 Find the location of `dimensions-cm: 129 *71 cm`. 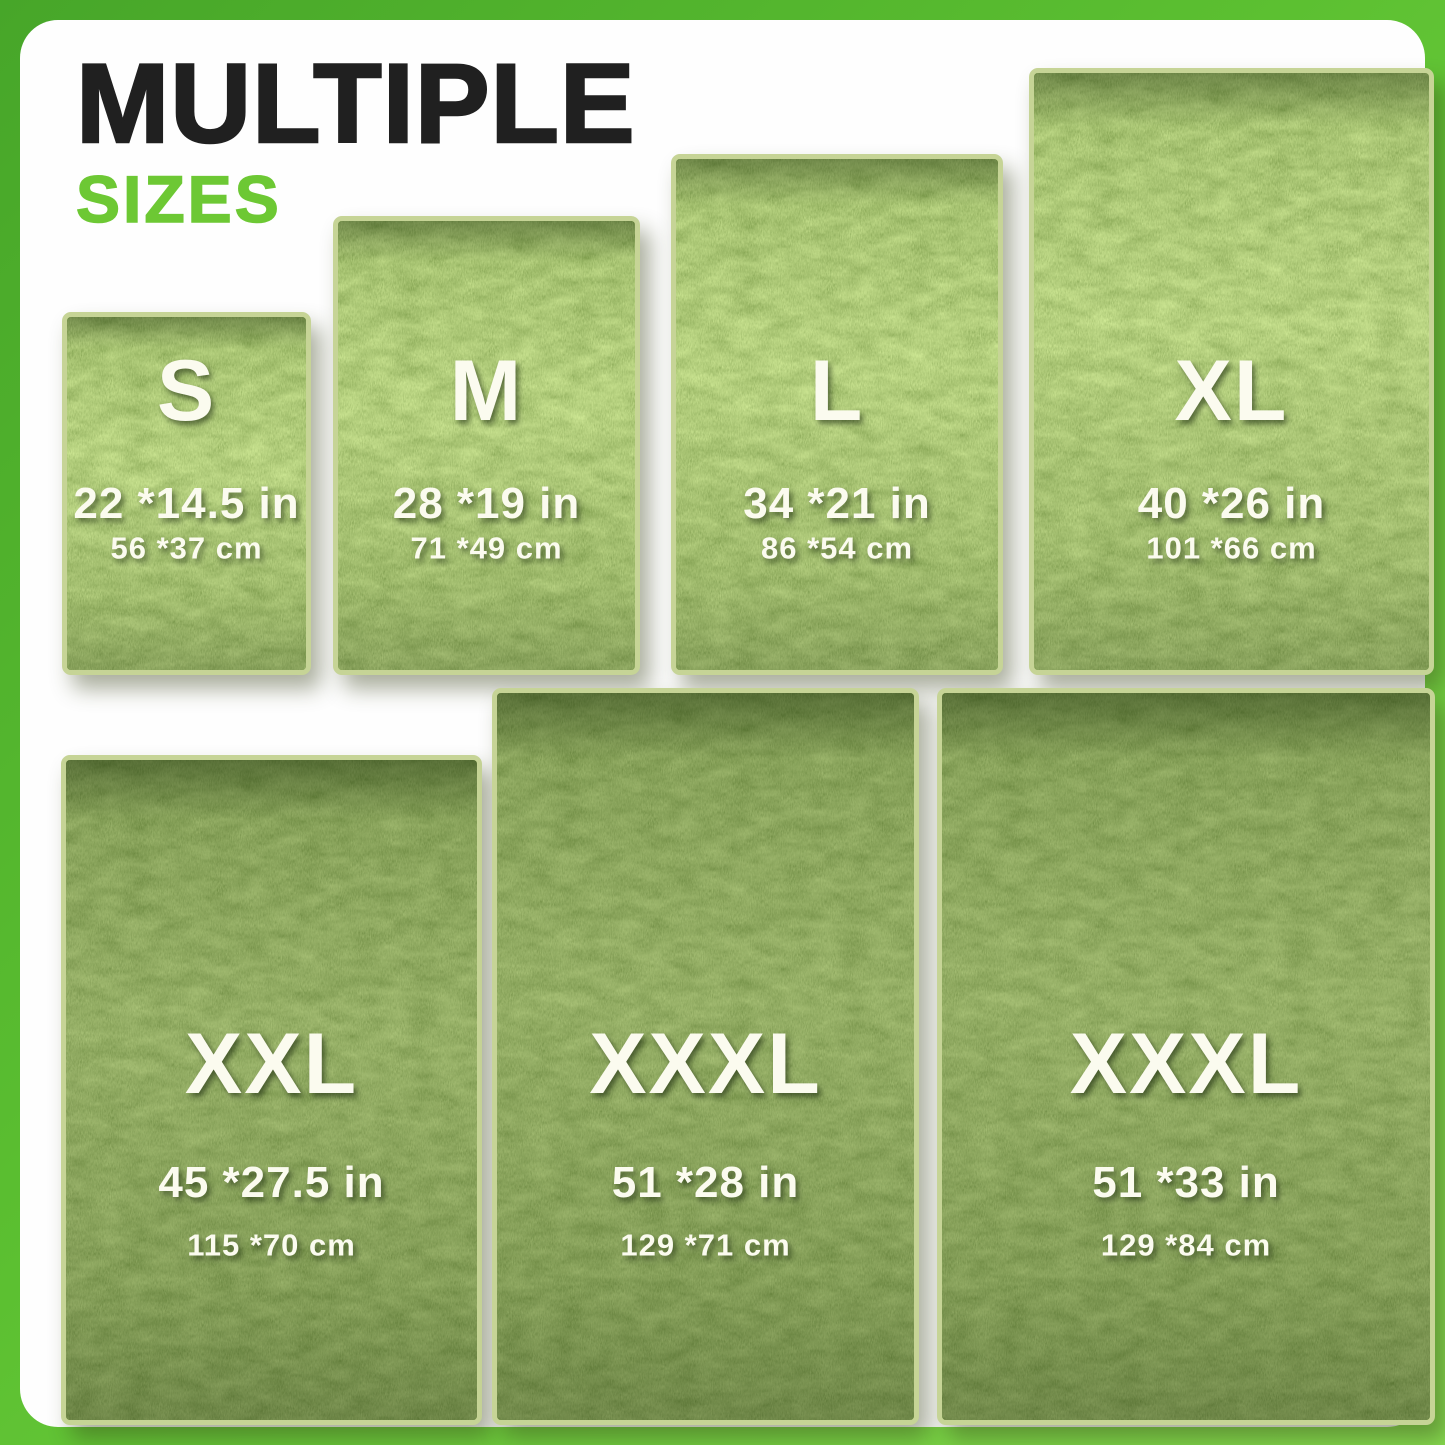

dimensions-cm: 129 *71 cm is located at coordinates (705, 1245).